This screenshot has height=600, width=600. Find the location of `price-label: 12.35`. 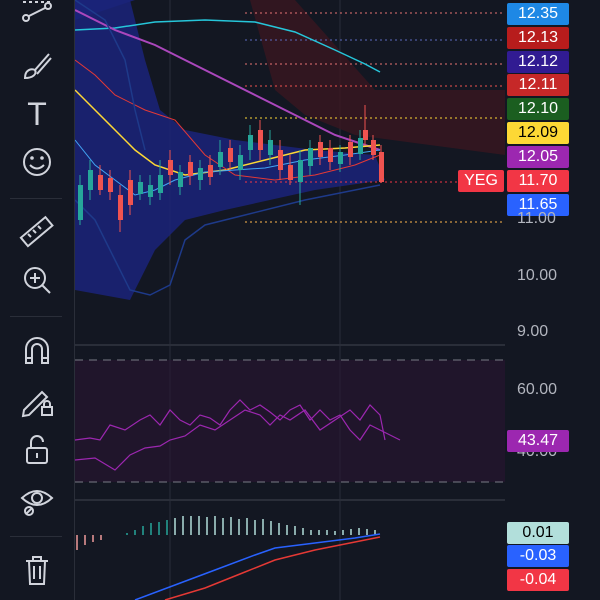

price-label: 12.35 is located at coordinates (538, 14).